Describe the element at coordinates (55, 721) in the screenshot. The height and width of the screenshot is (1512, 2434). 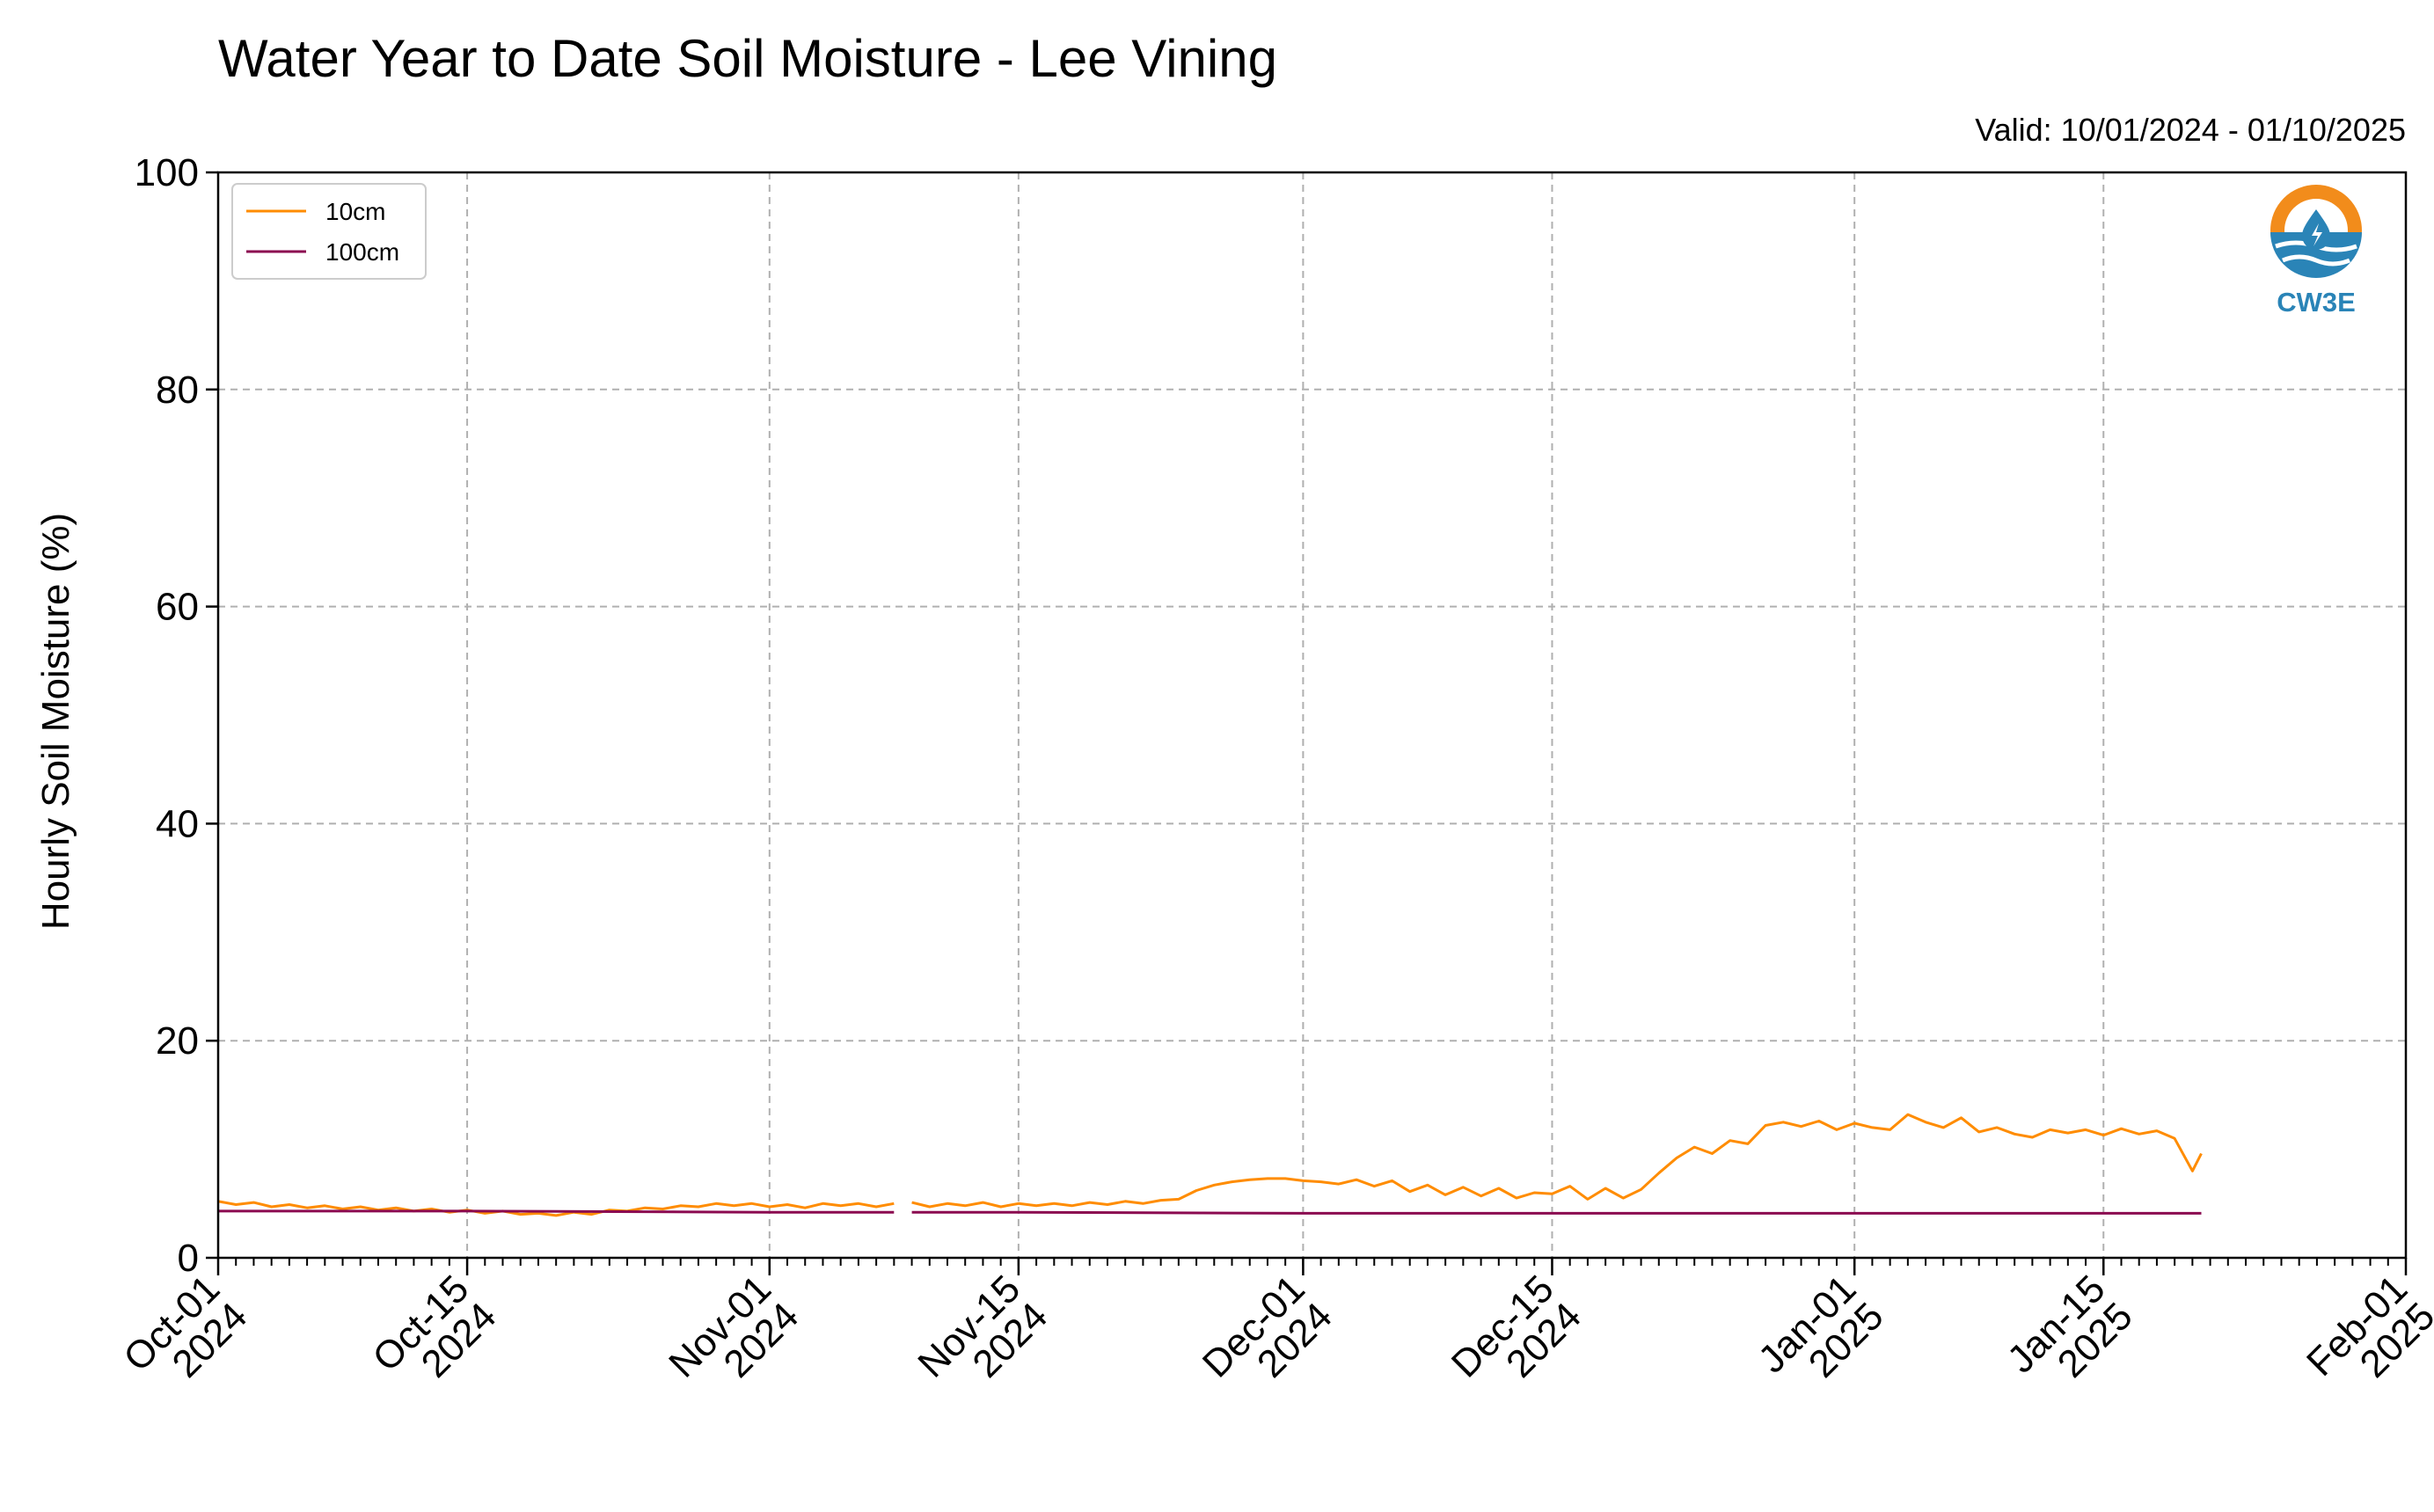
I see `y-axis-label: Hourly Soil Moisture (%)` at that location.